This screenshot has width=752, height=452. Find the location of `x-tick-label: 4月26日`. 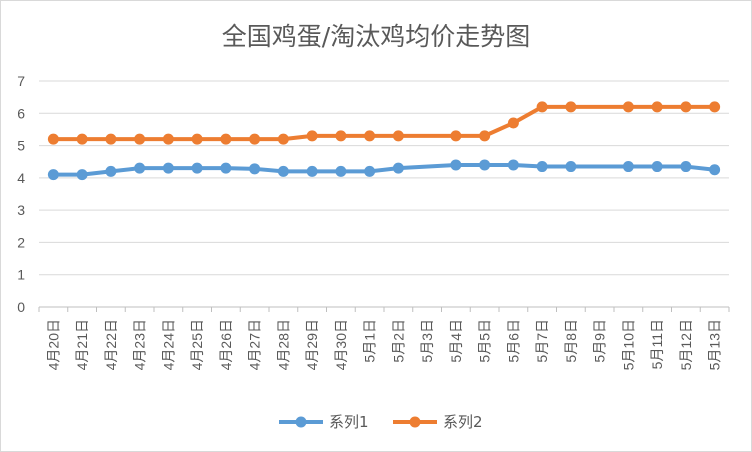

x-tick-label: 4月26日 is located at coordinates (226, 344).